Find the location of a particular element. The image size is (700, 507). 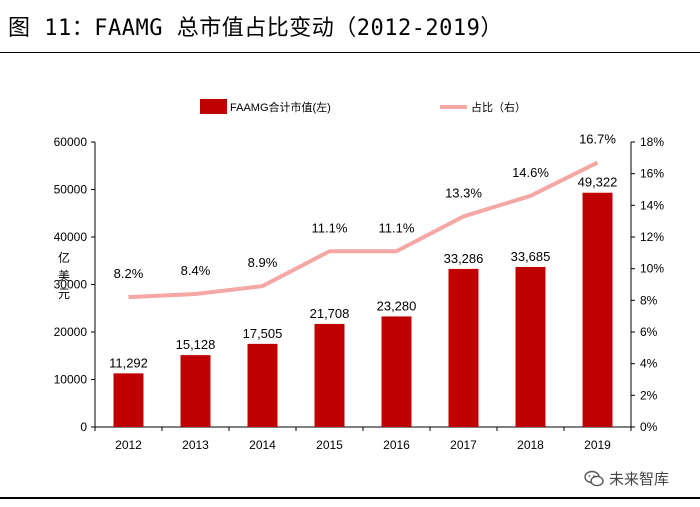

share-value-label: 8.9% is located at coordinates (263, 262).